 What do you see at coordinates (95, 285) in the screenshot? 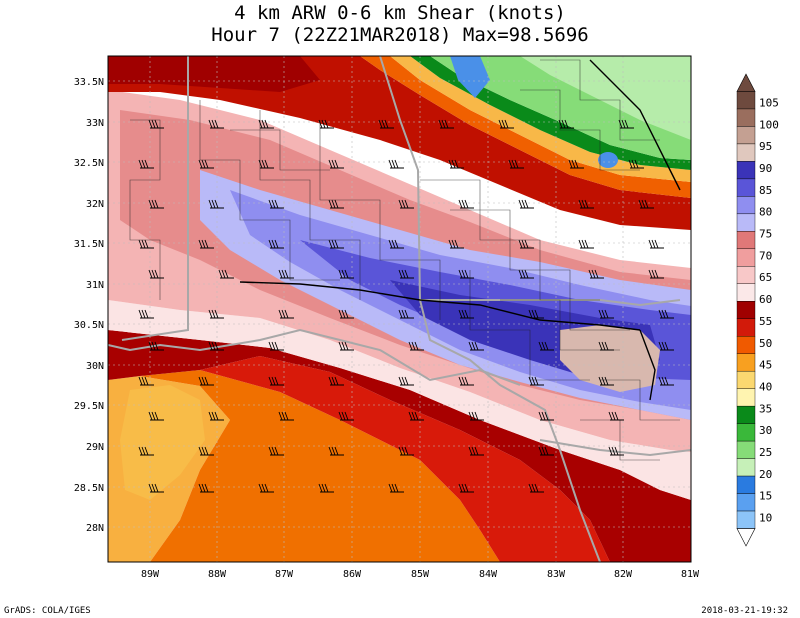
I see `lat-label: 31N` at bounding box center [95, 285].